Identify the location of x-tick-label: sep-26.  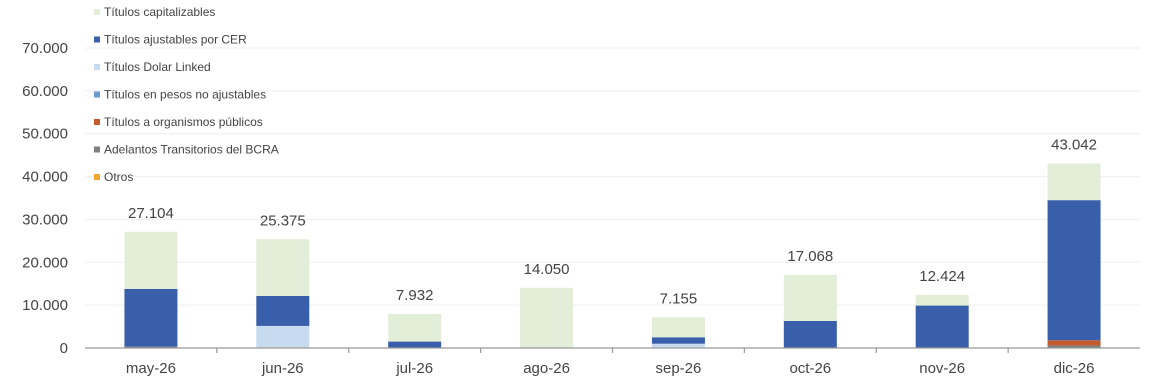
(679, 368).